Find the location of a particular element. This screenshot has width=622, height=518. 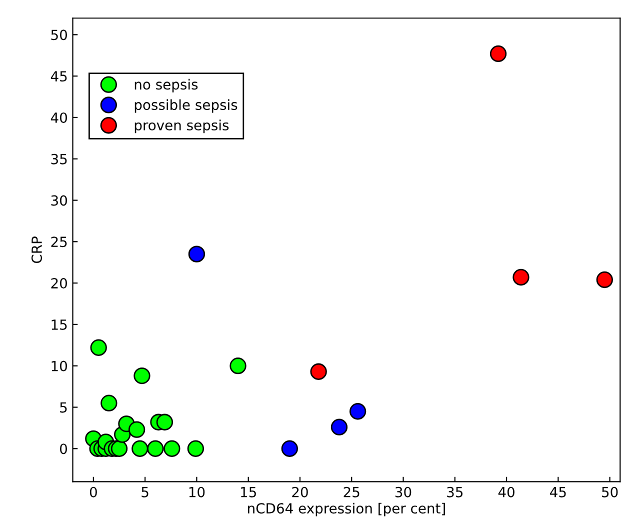

legend-label: possible sepsis is located at coordinates (186, 106).